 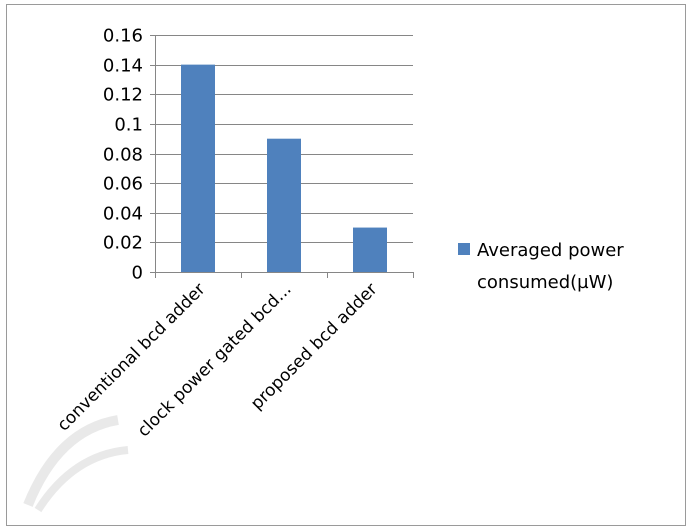 I want to click on y-tick-label: 0.04, so click(x=123, y=214).